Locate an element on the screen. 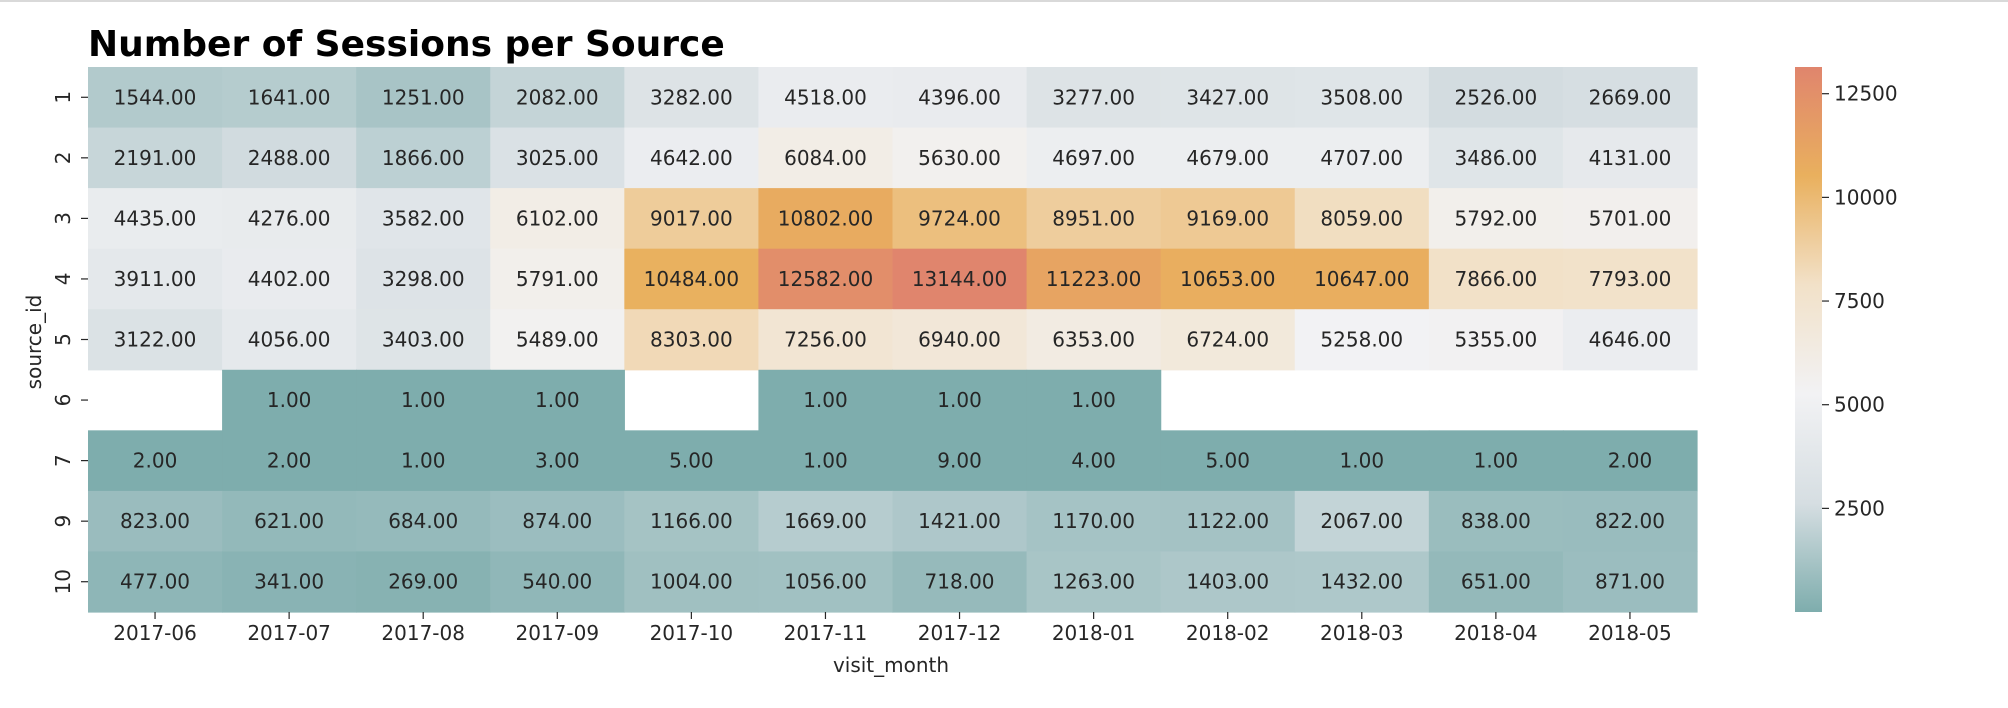  cell-value-label: 1432.00 is located at coordinates (1361, 582).